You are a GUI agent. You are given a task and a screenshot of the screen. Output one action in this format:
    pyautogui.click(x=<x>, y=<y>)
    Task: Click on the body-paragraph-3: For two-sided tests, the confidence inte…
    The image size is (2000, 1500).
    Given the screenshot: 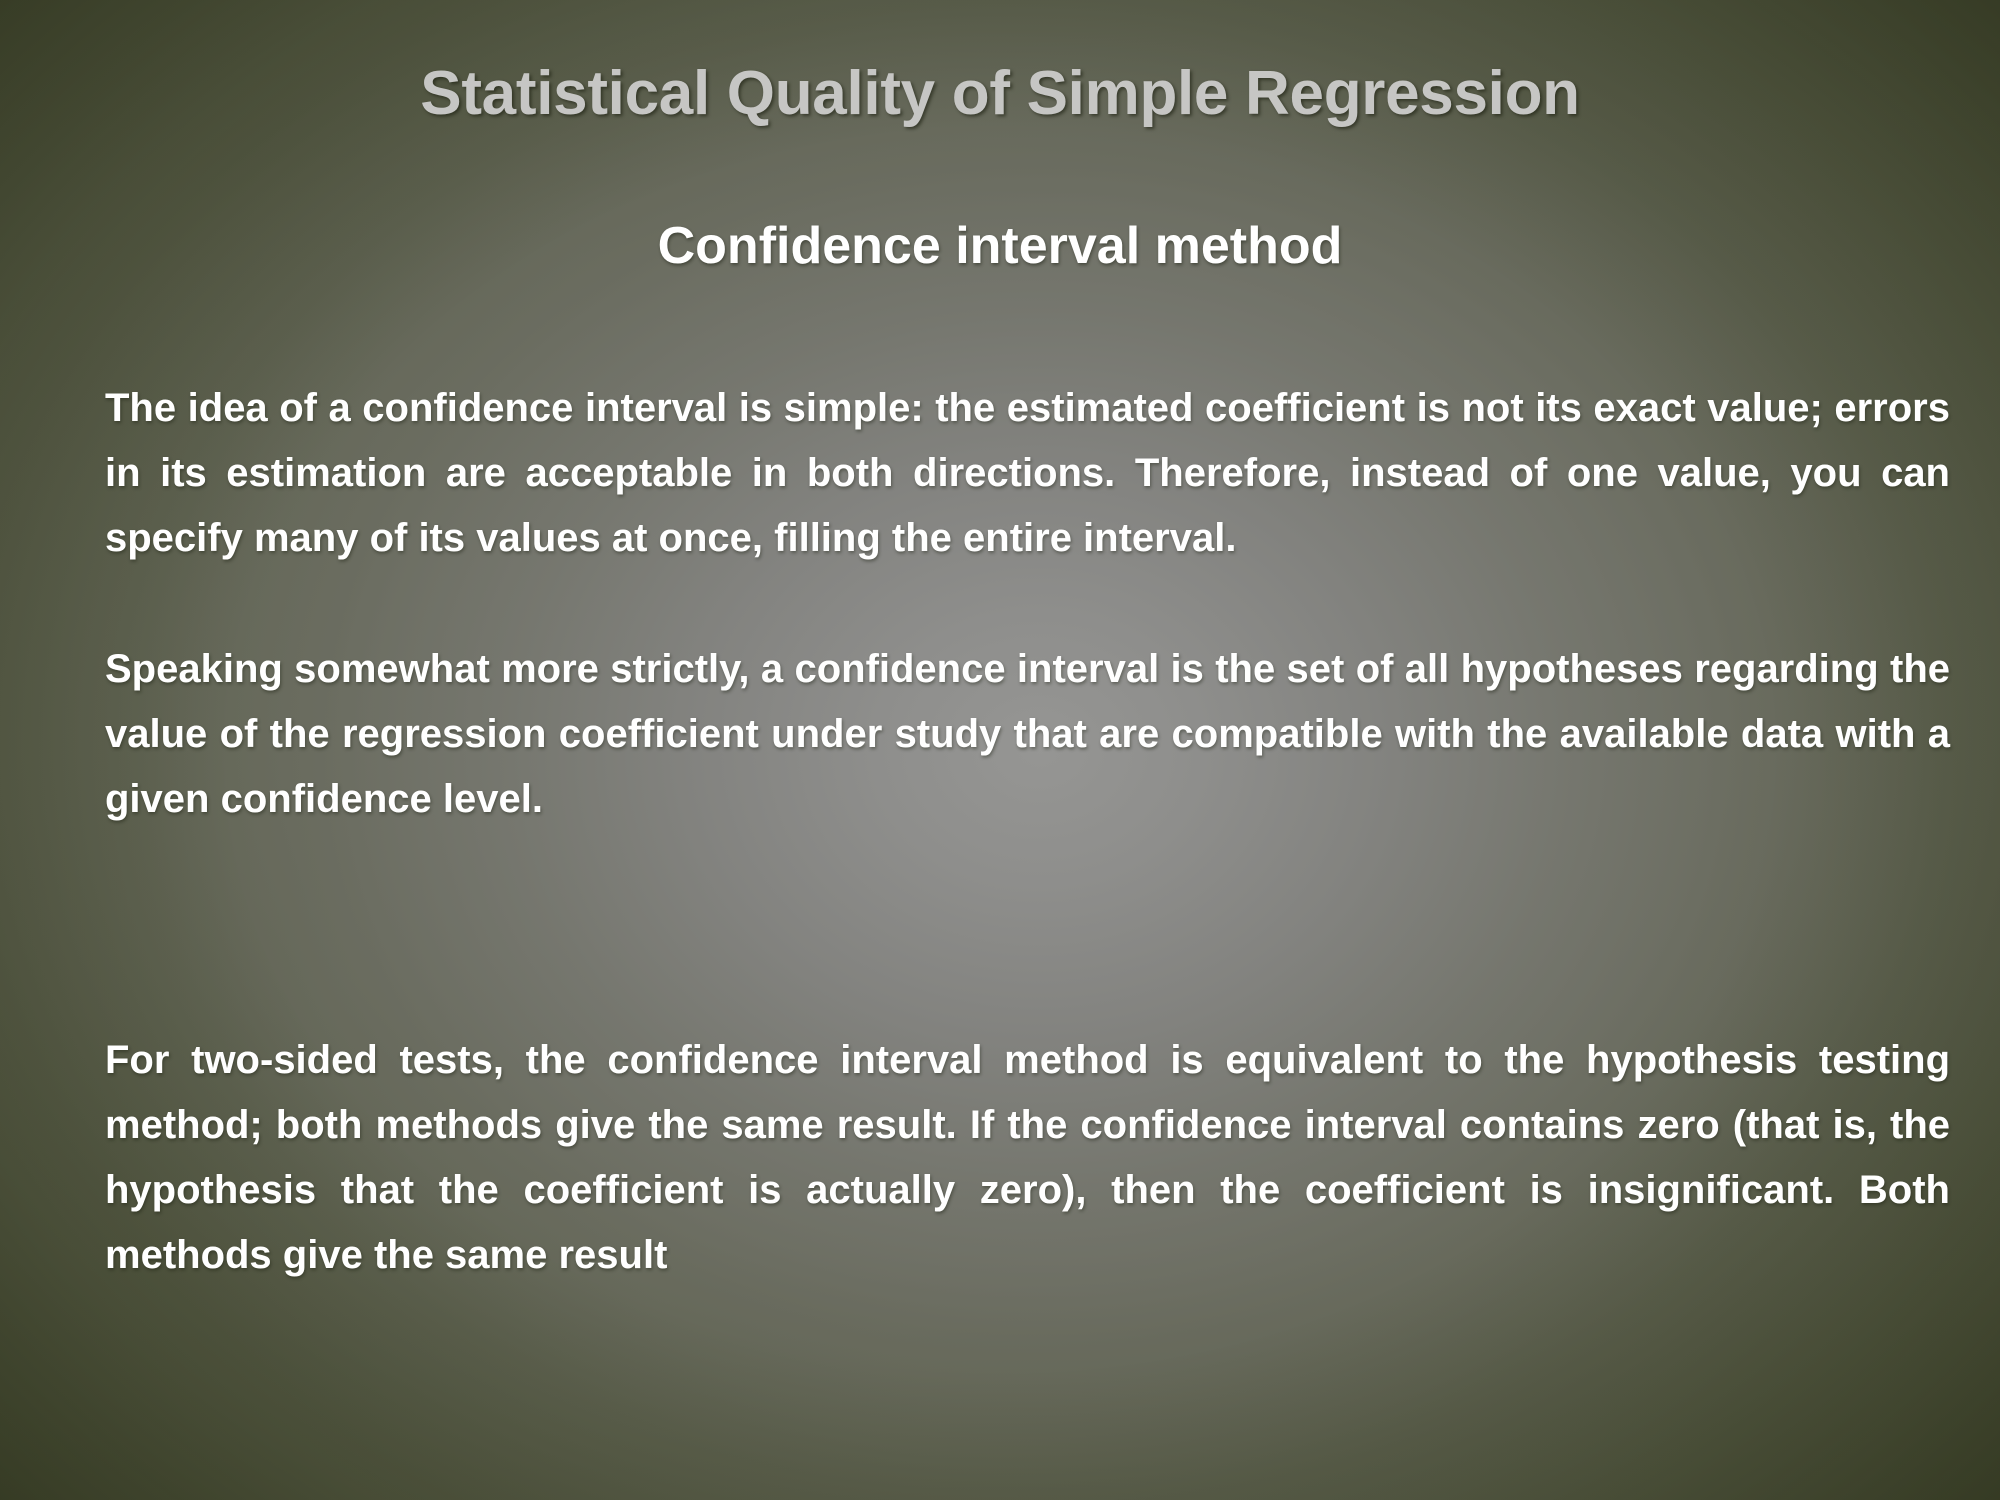 What is the action you would take?
    pyautogui.click(x=1027, y=1157)
    